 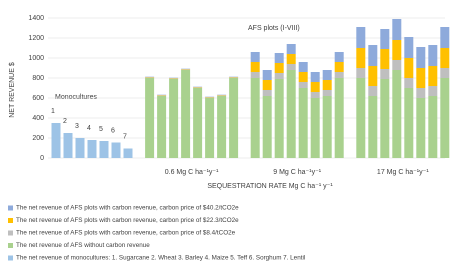 I want to click on y-tick-label: 200, so click(x=38, y=138).